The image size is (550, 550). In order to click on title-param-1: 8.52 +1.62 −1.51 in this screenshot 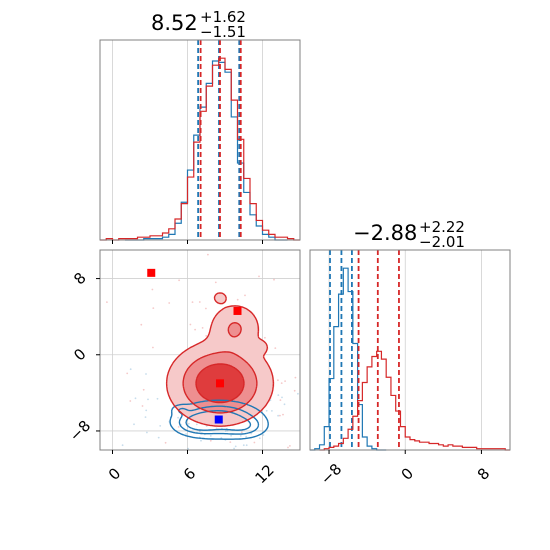, I will do `click(198, 24)`.